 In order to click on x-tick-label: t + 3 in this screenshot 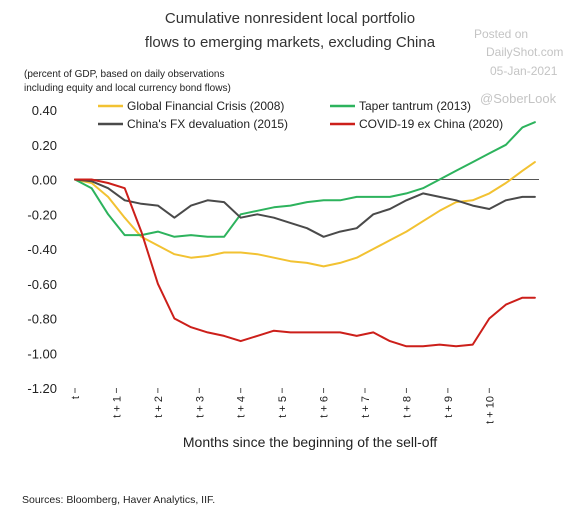, I will do `click(200, 407)`.